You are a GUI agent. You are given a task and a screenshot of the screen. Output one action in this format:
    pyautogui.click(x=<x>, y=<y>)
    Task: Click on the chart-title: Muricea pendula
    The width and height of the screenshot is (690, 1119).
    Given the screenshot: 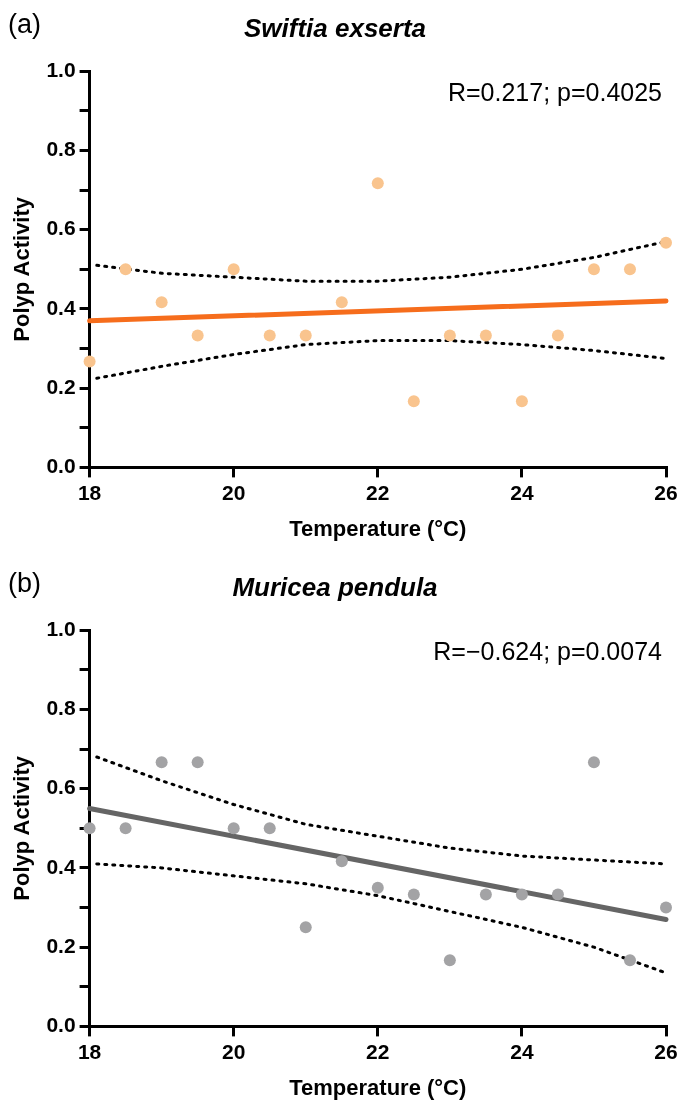 What is the action you would take?
    pyautogui.click(x=335, y=586)
    